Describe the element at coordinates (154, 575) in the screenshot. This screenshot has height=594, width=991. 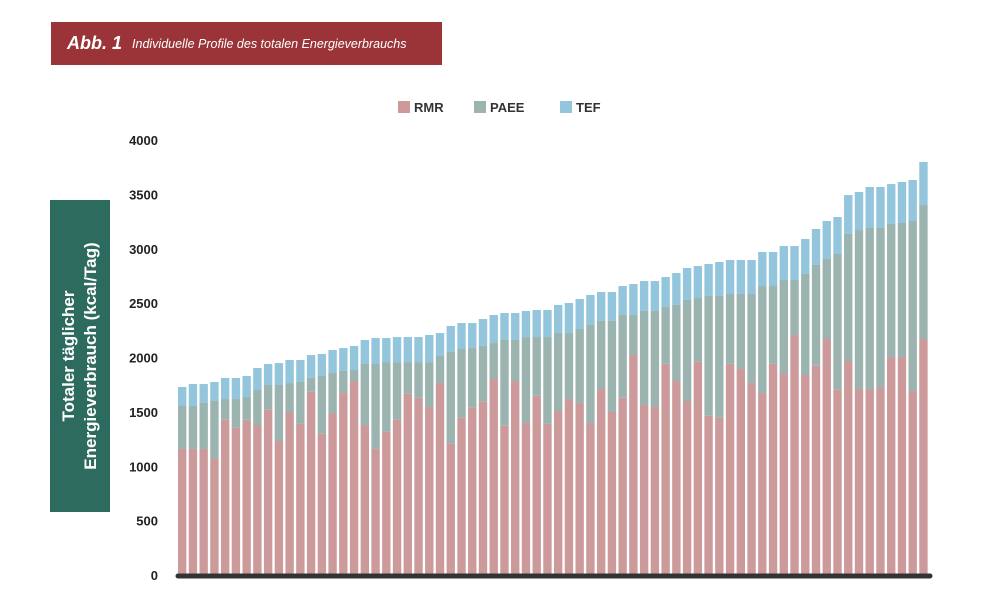
I see `y-tick-label: 0` at that location.